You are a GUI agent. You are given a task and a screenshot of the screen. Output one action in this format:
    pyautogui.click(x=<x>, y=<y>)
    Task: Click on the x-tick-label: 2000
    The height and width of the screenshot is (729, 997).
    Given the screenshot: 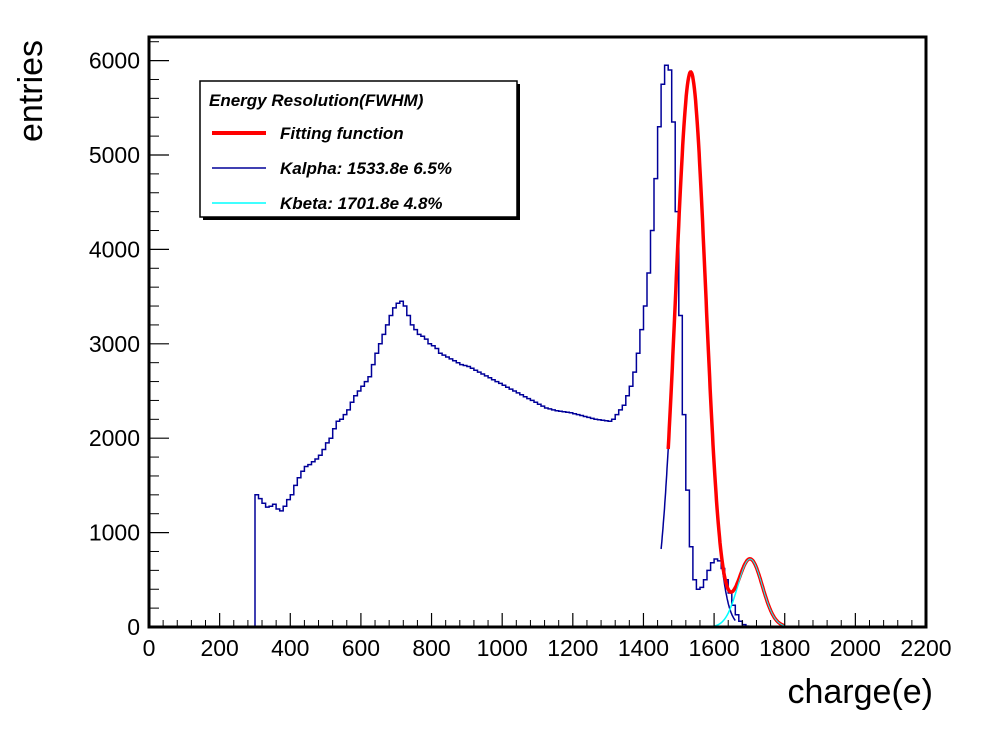 What is the action you would take?
    pyautogui.click(x=855, y=648)
    